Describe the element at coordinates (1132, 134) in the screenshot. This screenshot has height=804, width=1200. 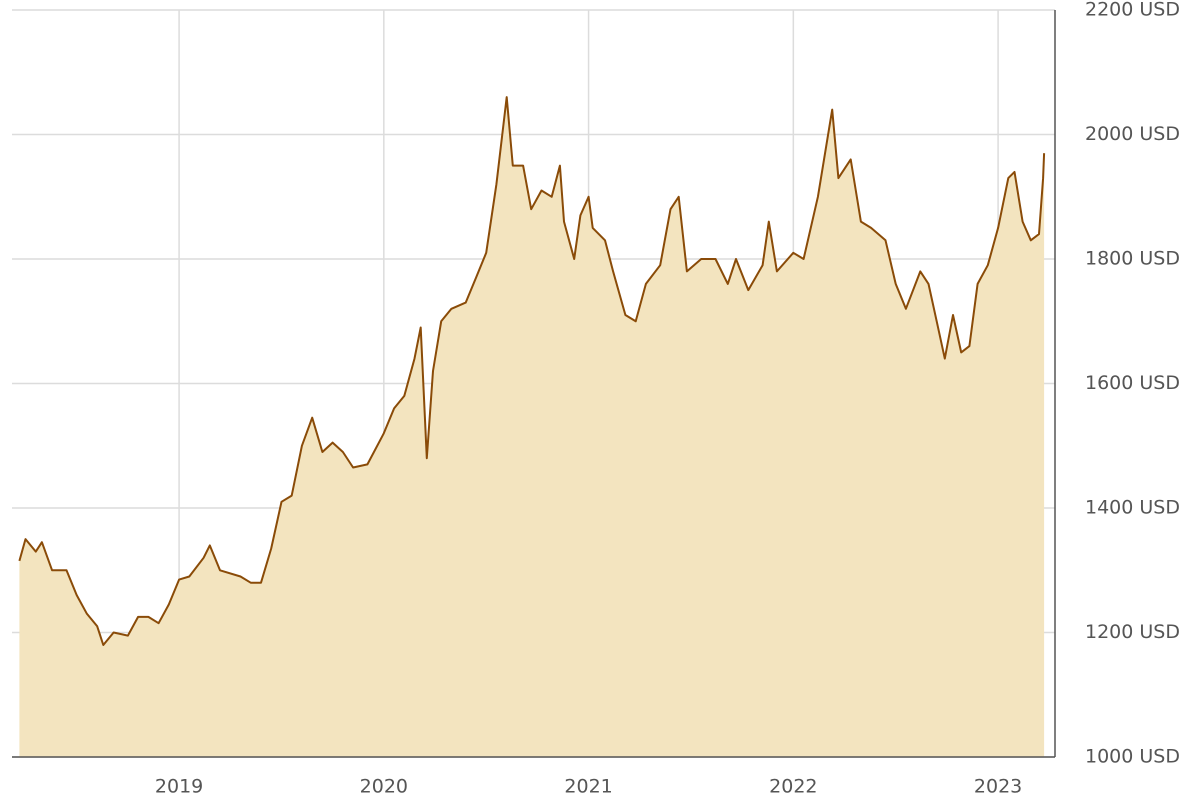
I see `y-tick-label: 2000 USD` at that location.